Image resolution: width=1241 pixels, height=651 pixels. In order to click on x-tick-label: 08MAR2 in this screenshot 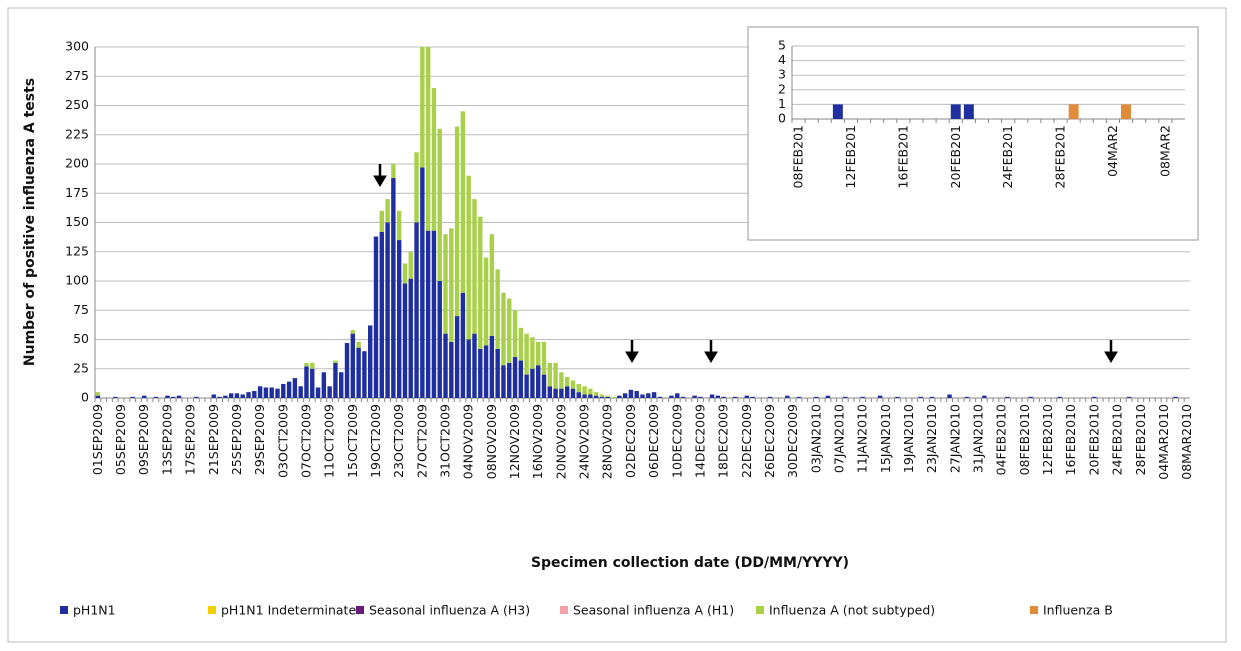, I will do `click(1164, 151)`.